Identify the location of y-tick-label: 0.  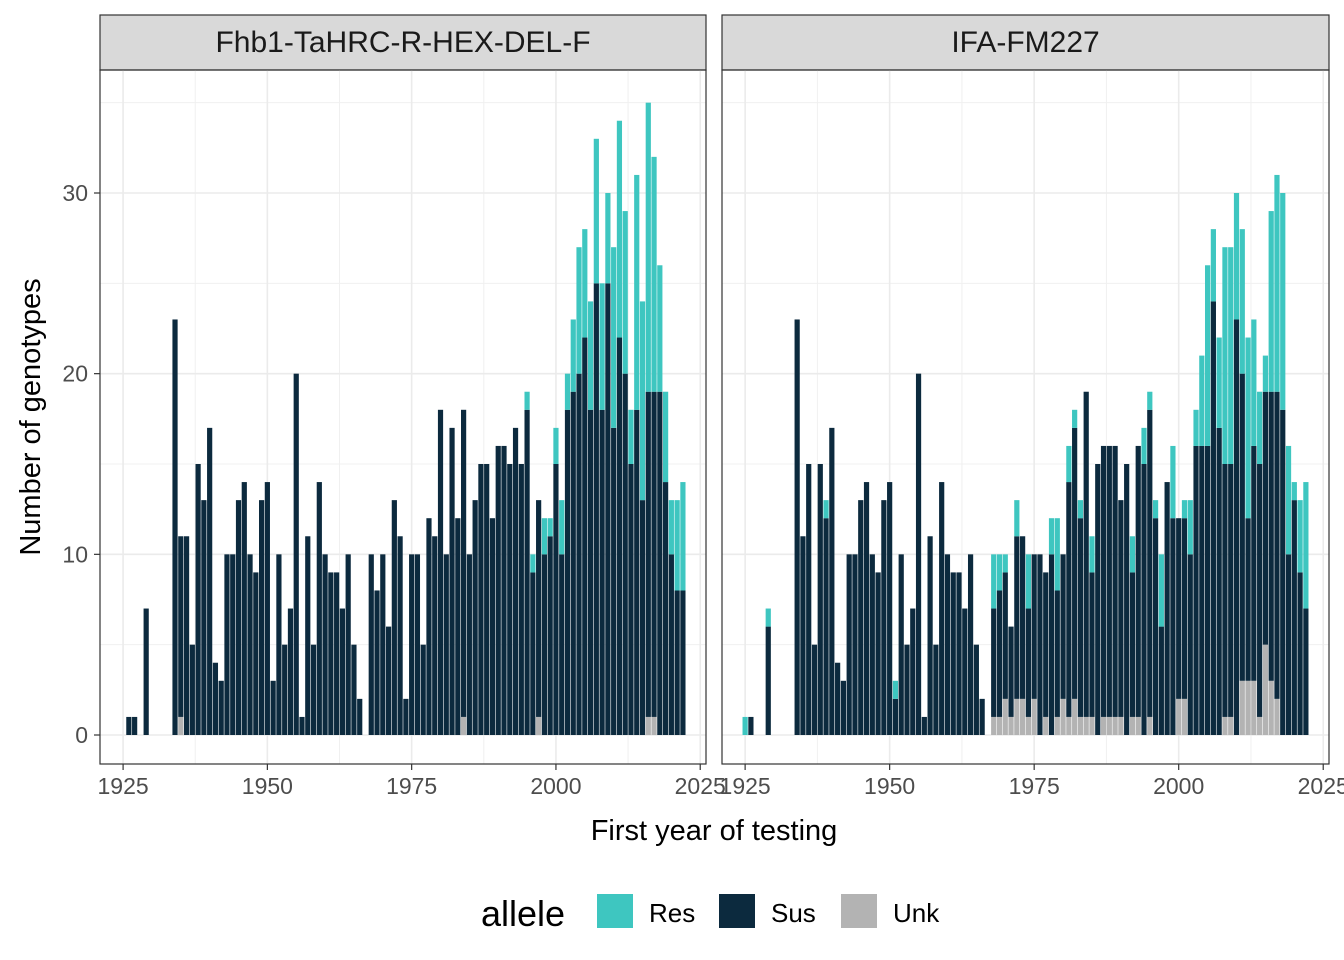
(81, 735).